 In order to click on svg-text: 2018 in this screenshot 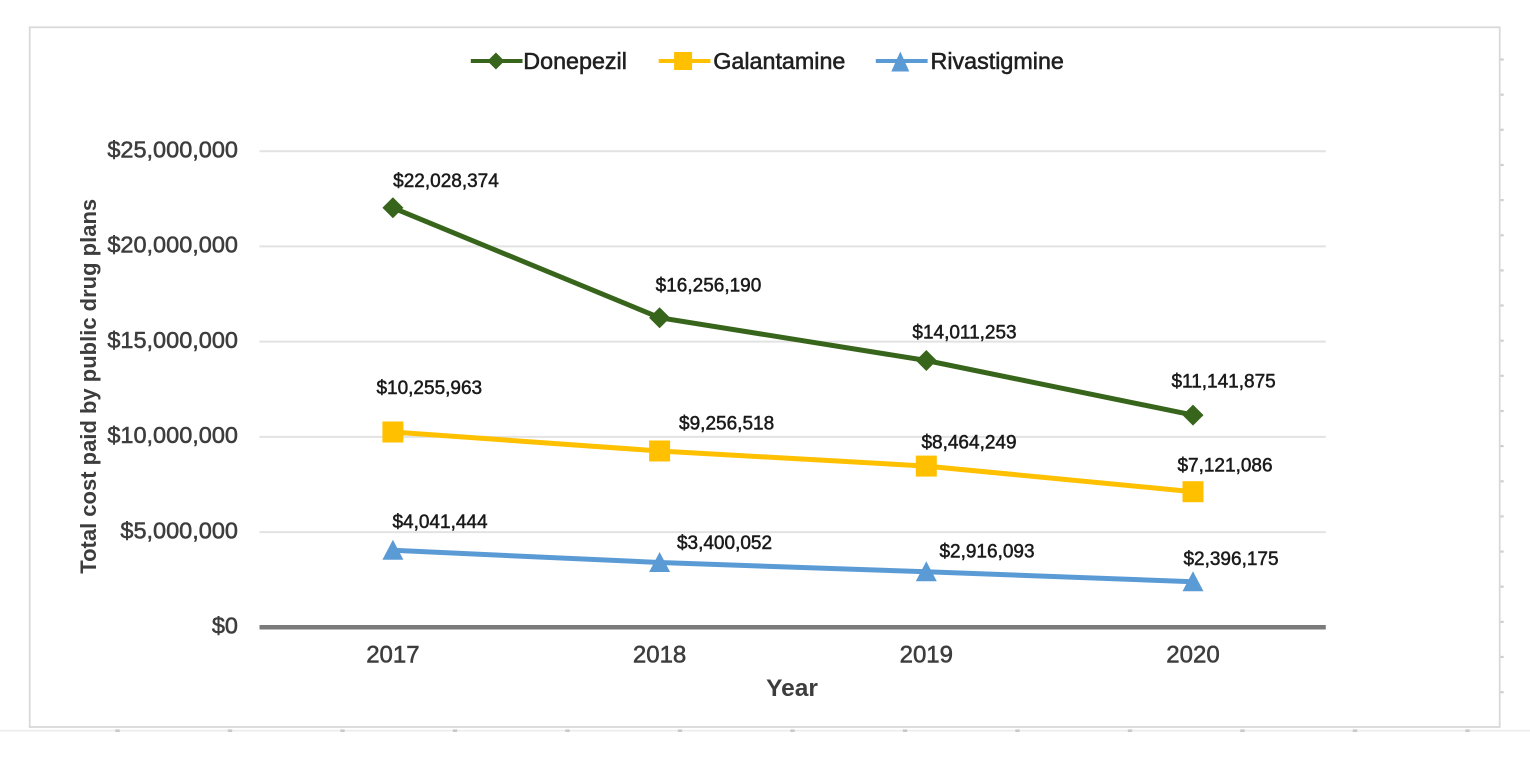, I will do `click(659, 655)`.